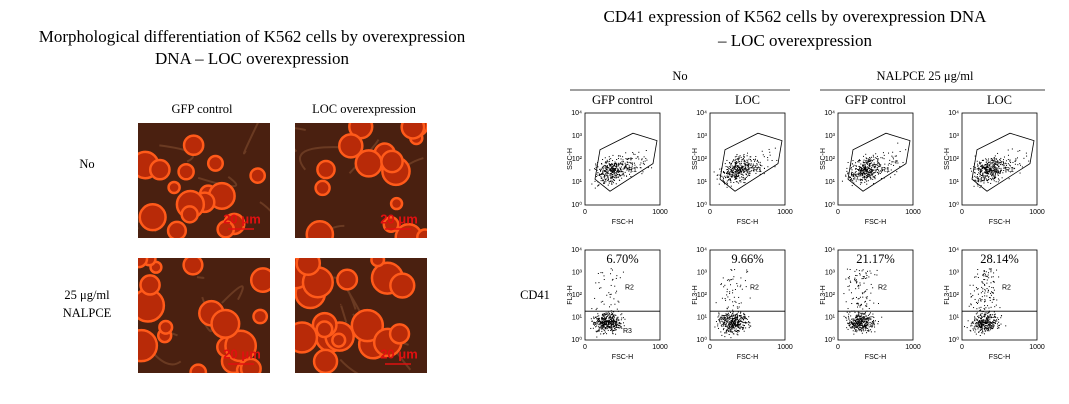  What do you see at coordinates (622, 357) in the screenshot?
I see `x-axis-label: FSC-H` at bounding box center [622, 357].